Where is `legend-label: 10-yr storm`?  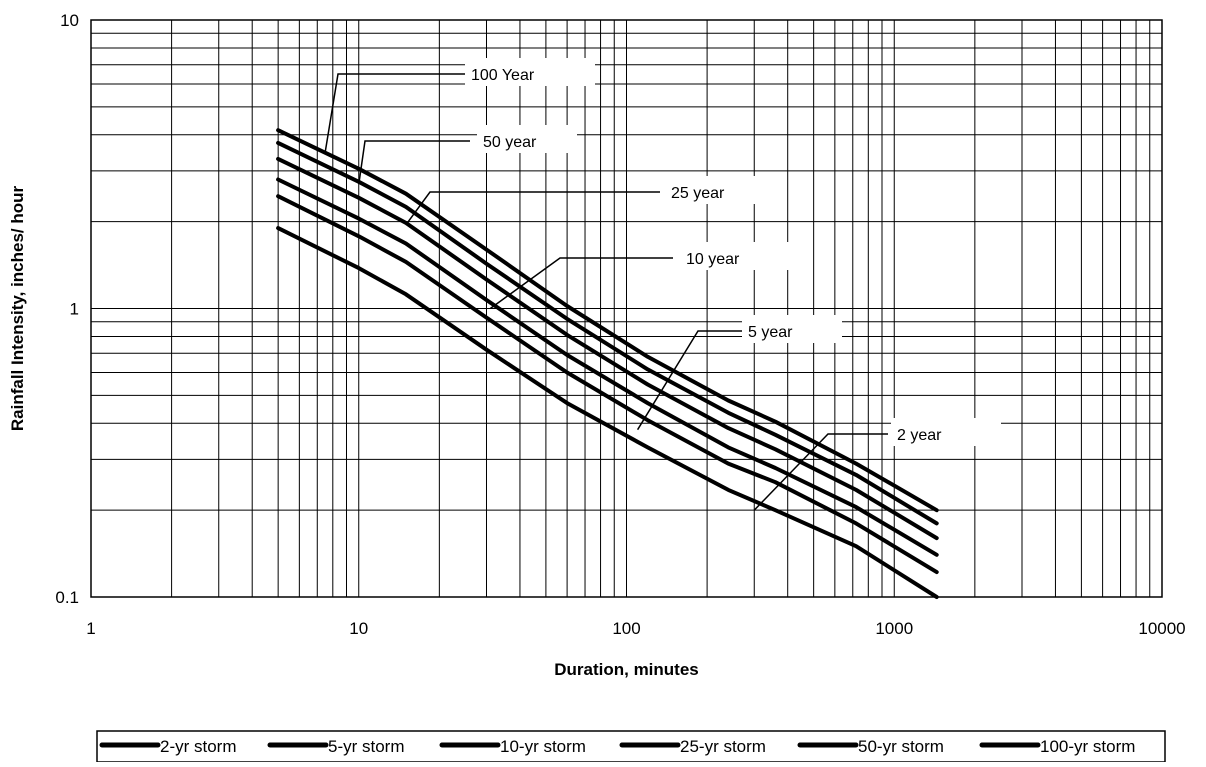 legend-label: 10-yr storm is located at coordinates (543, 746).